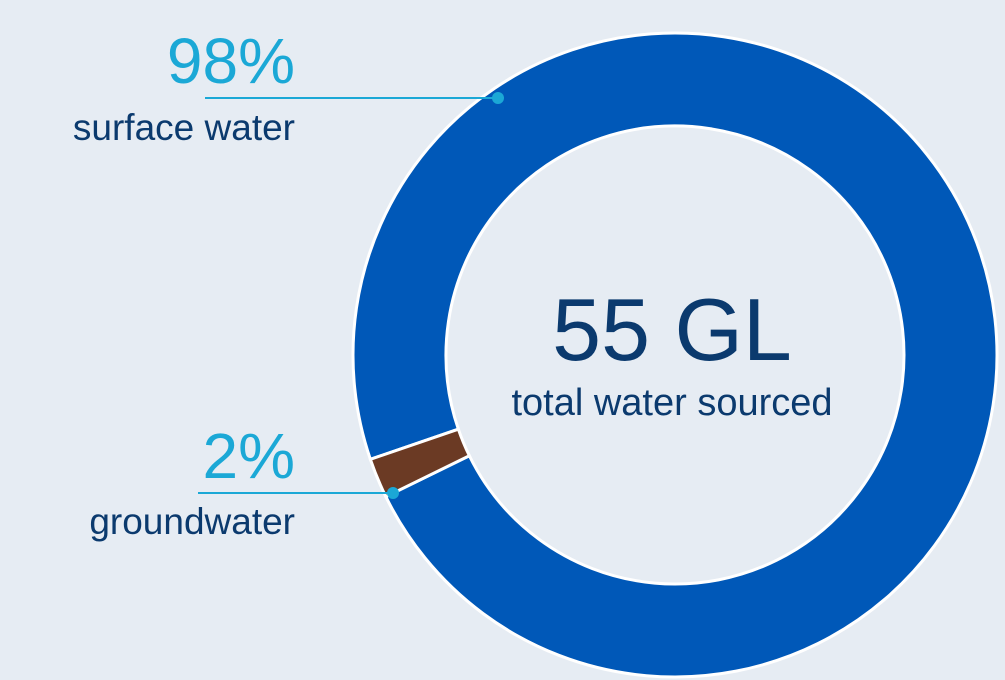 The image size is (1005, 680). Describe the element at coordinates (671, 403) in the screenshot. I see `center-total-caption: total water sourced` at that location.